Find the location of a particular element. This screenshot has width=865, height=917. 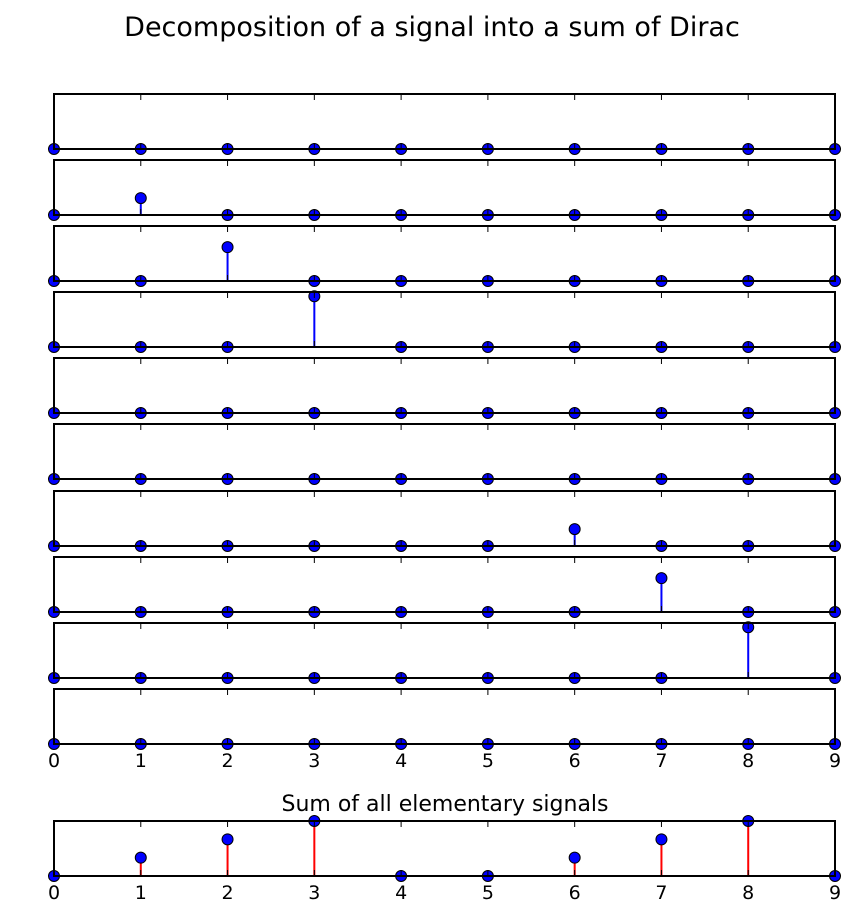

sum-title: Sum of all elementary signals is located at coordinates (444, 804).